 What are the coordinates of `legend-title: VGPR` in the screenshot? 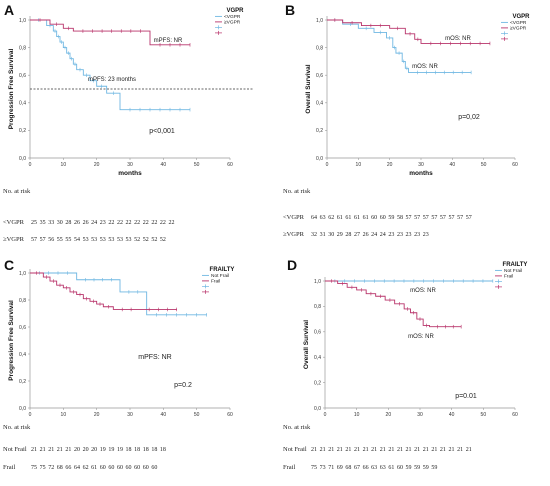 It's located at (521, 17).